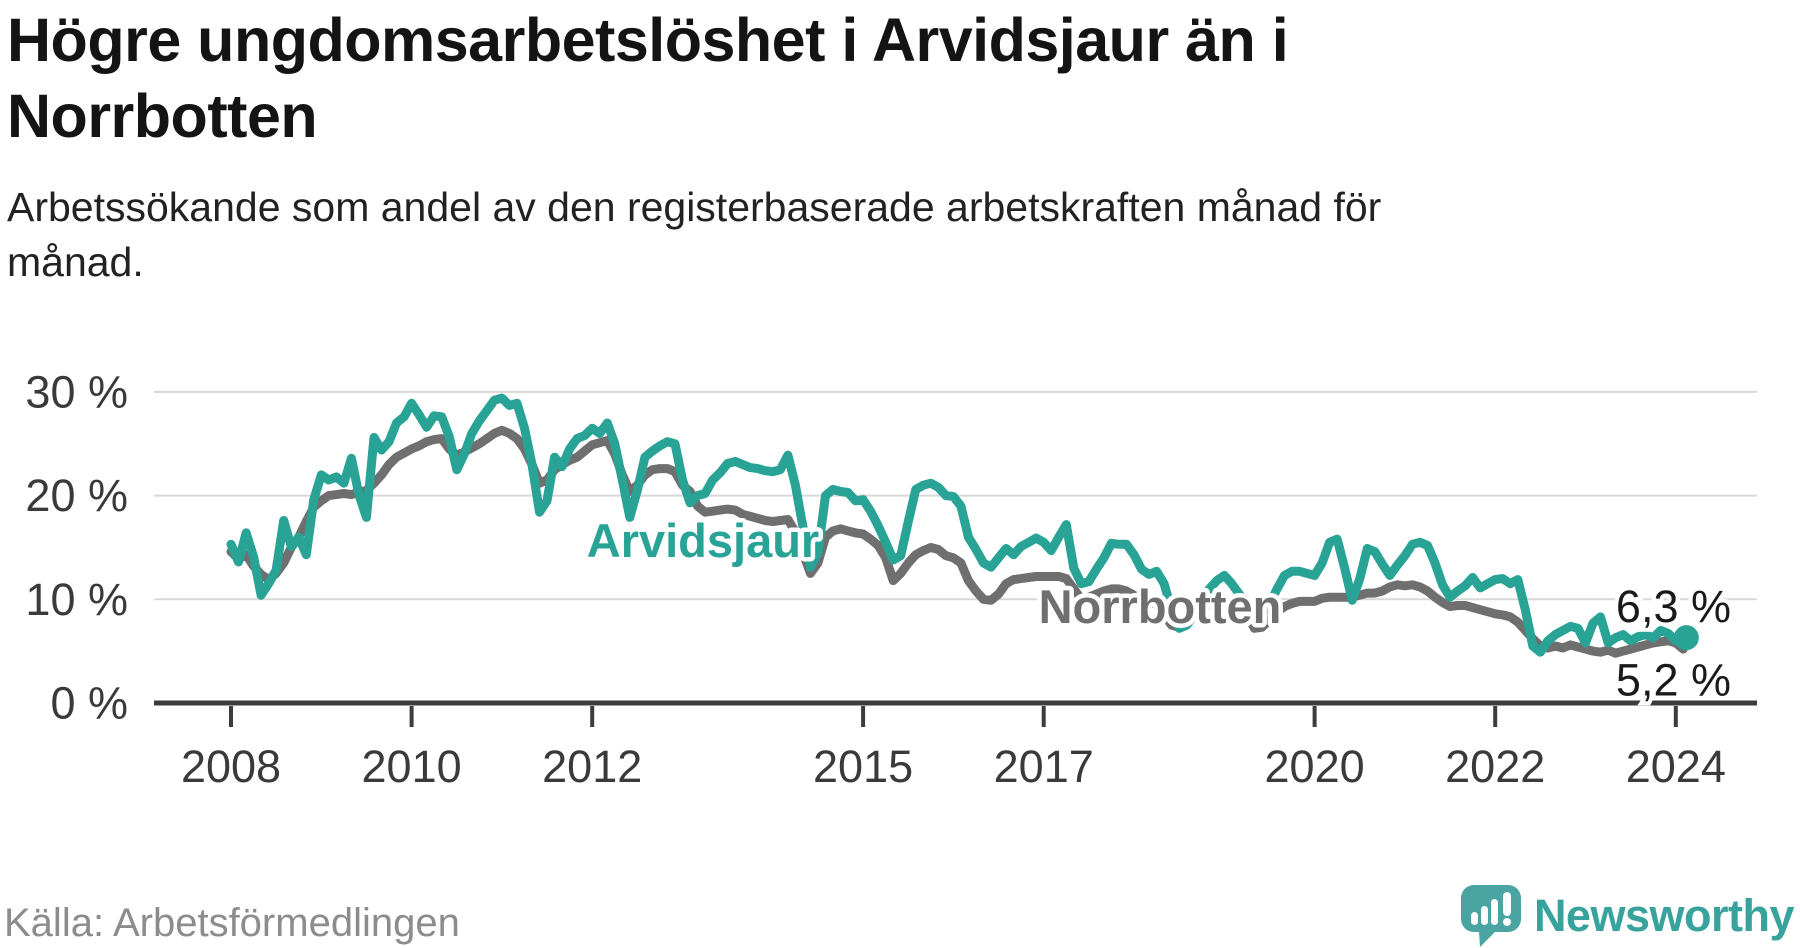  I want to click on exclamation-dot, so click(1506, 922).